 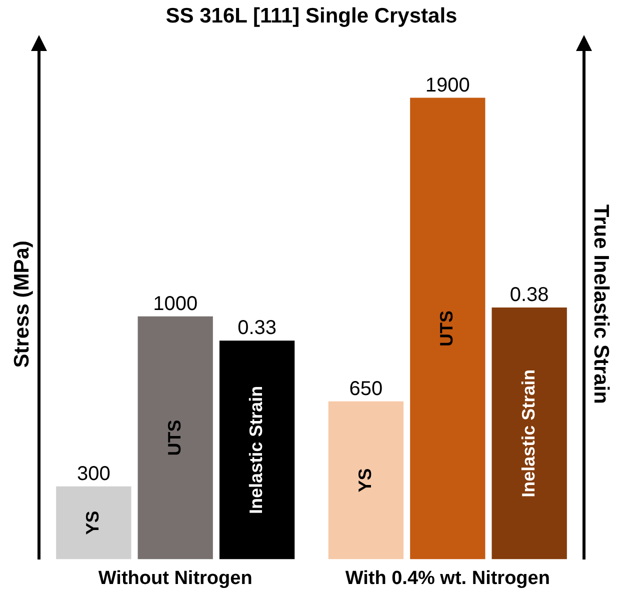 What do you see at coordinates (175, 303) in the screenshot?
I see `data-label: 1000` at bounding box center [175, 303].